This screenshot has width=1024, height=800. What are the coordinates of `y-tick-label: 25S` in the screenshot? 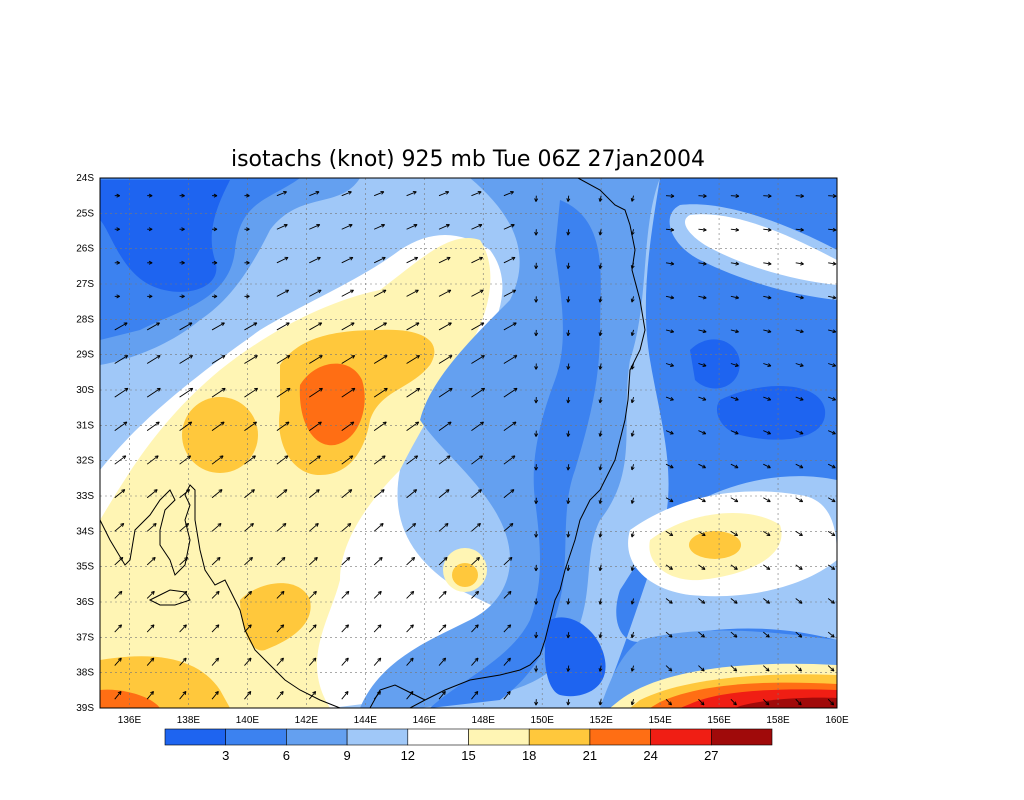 It's located at (85, 213).